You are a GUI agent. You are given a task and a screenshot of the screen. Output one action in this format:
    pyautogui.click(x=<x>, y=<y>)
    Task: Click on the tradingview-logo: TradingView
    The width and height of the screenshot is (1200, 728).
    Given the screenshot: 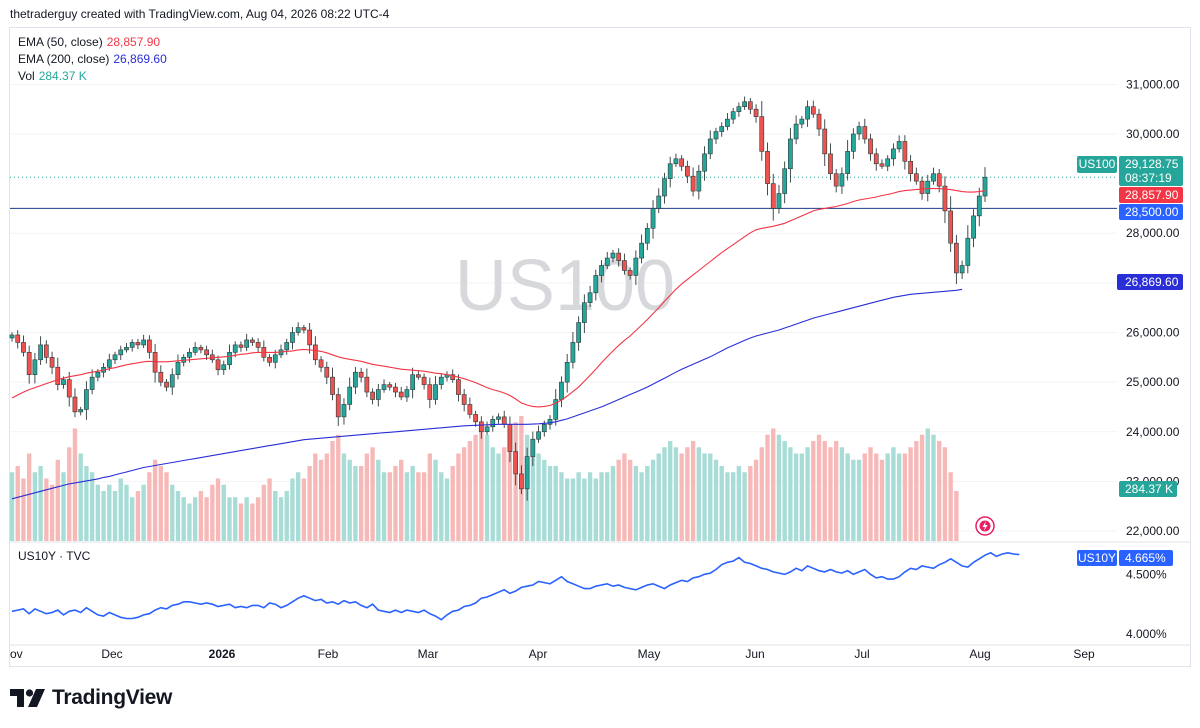 What is the action you would take?
    pyautogui.click(x=91, y=698)
    